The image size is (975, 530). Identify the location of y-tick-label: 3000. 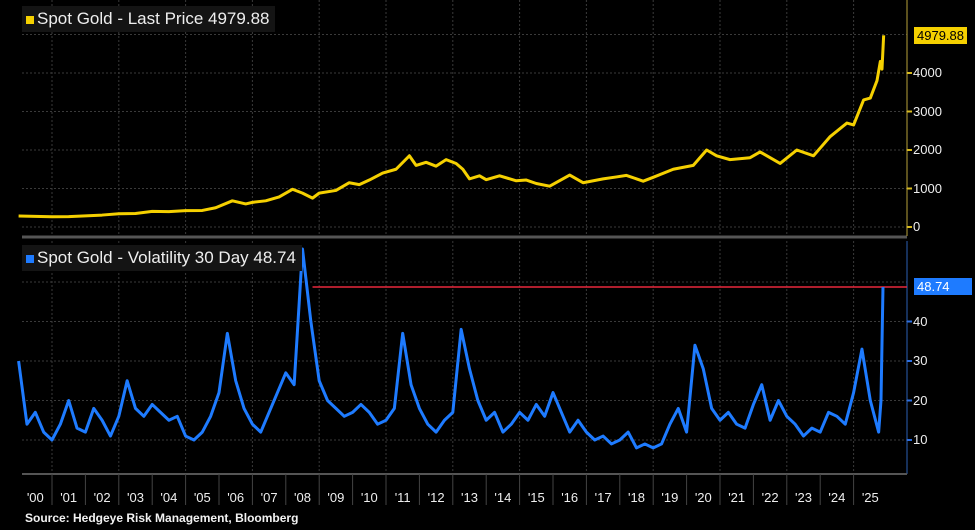
(927, 111).